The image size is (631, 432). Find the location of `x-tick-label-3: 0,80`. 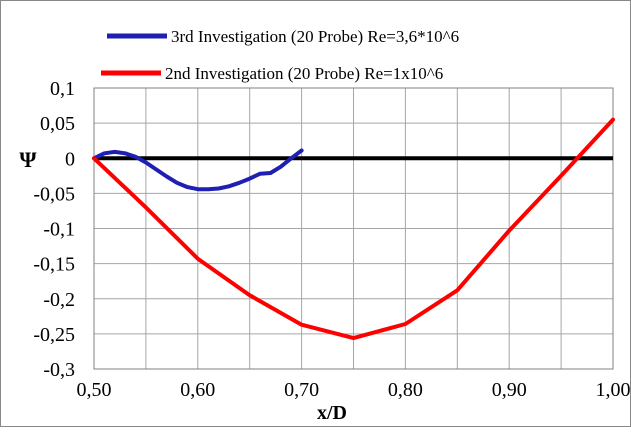

x-tick-label-3: 0,80 is located at coordinates (405, 390).